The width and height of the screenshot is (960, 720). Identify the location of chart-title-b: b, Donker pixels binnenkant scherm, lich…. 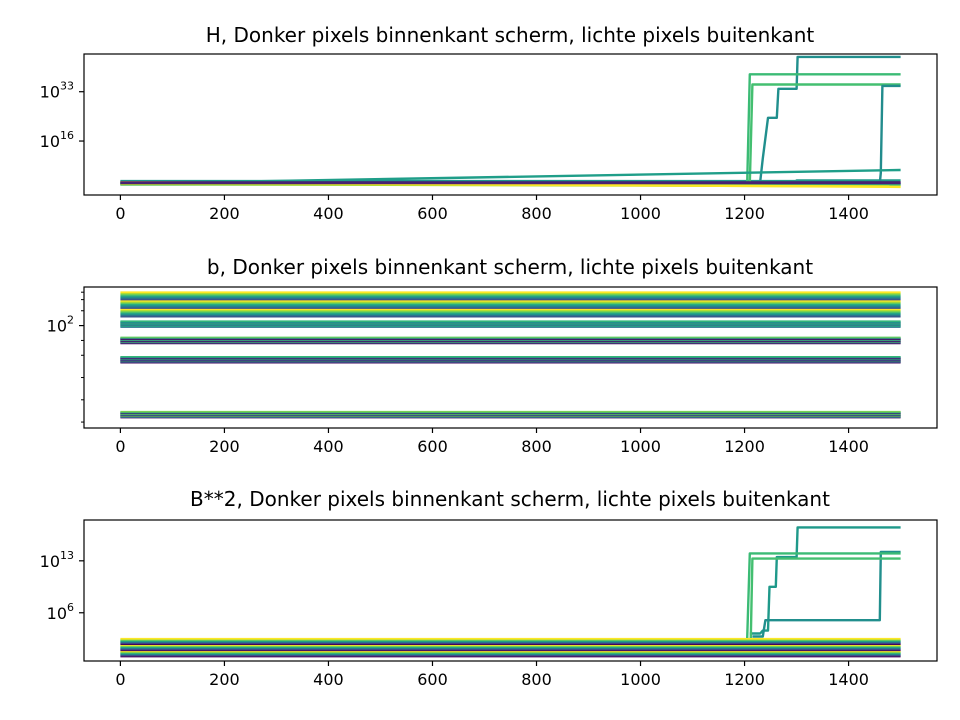
(510, 267).